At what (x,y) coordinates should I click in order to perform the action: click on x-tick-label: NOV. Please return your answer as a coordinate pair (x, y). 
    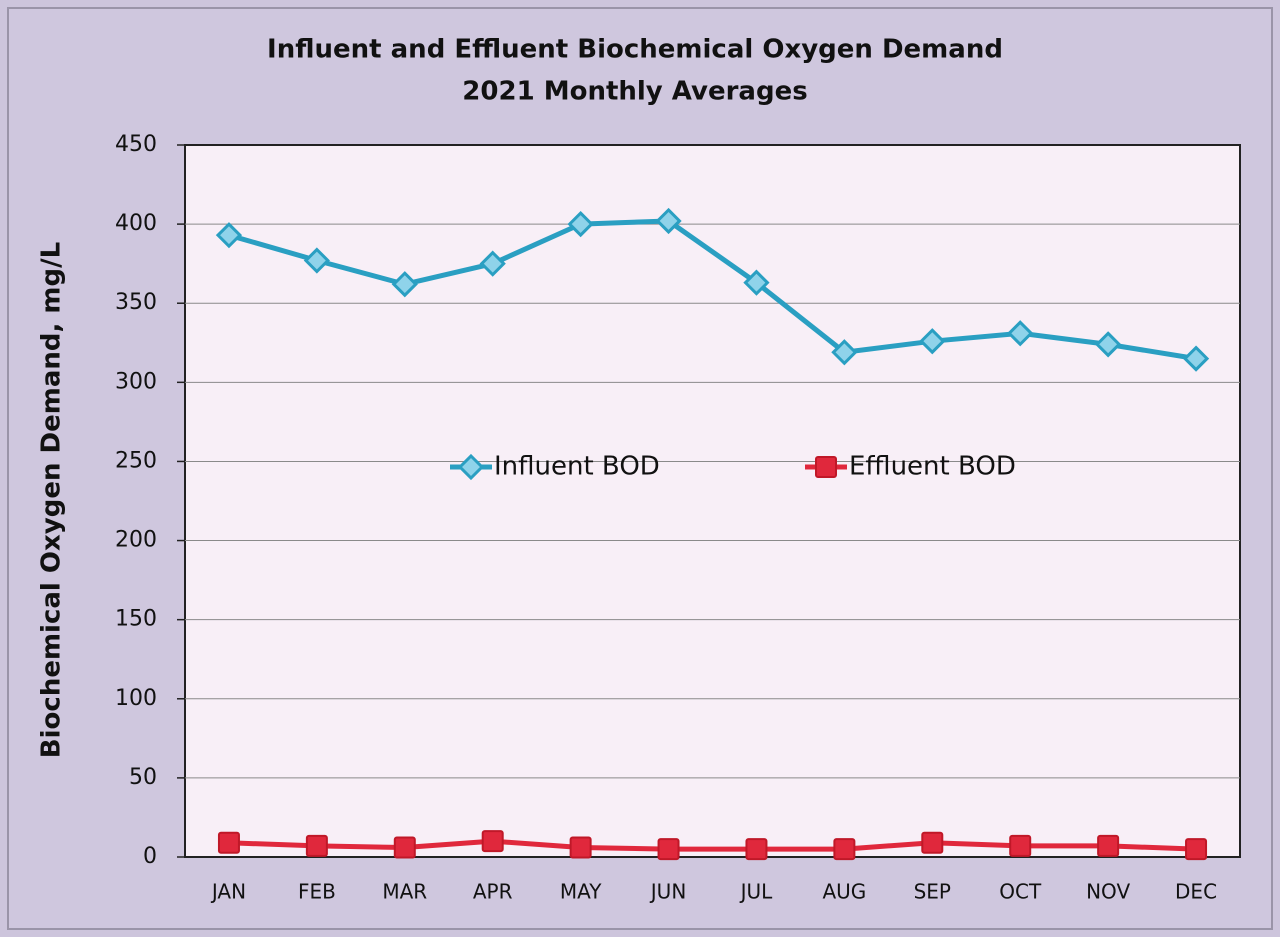
    Looking at the image, I should click on (1108, 892).